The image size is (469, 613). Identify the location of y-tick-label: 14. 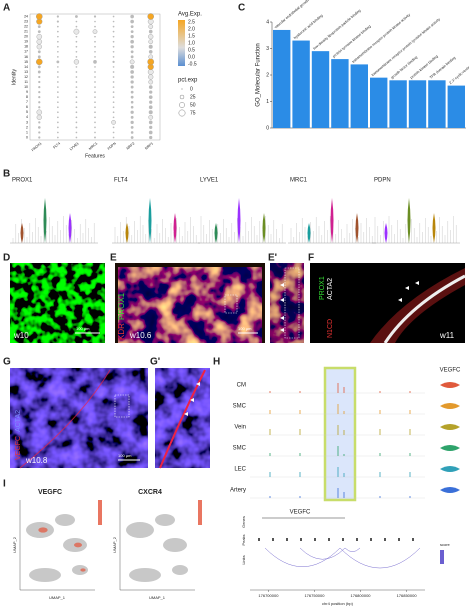
(26, 67).